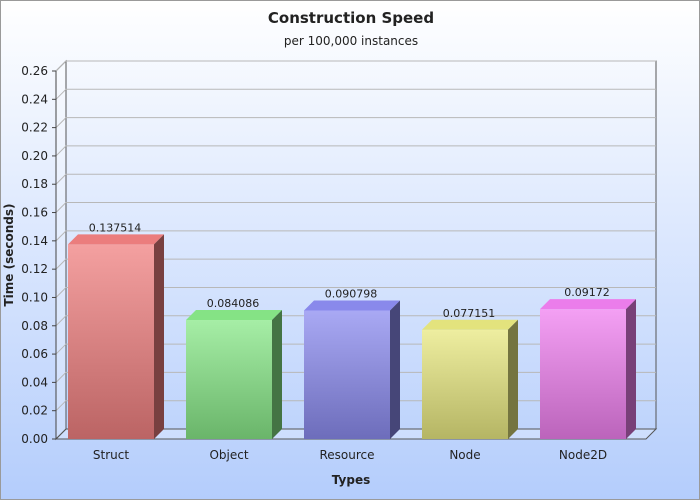 The height and width of the screenshot is (501, 700). I want to click on y-axis-title: Time (seconds), so click(9, 254).